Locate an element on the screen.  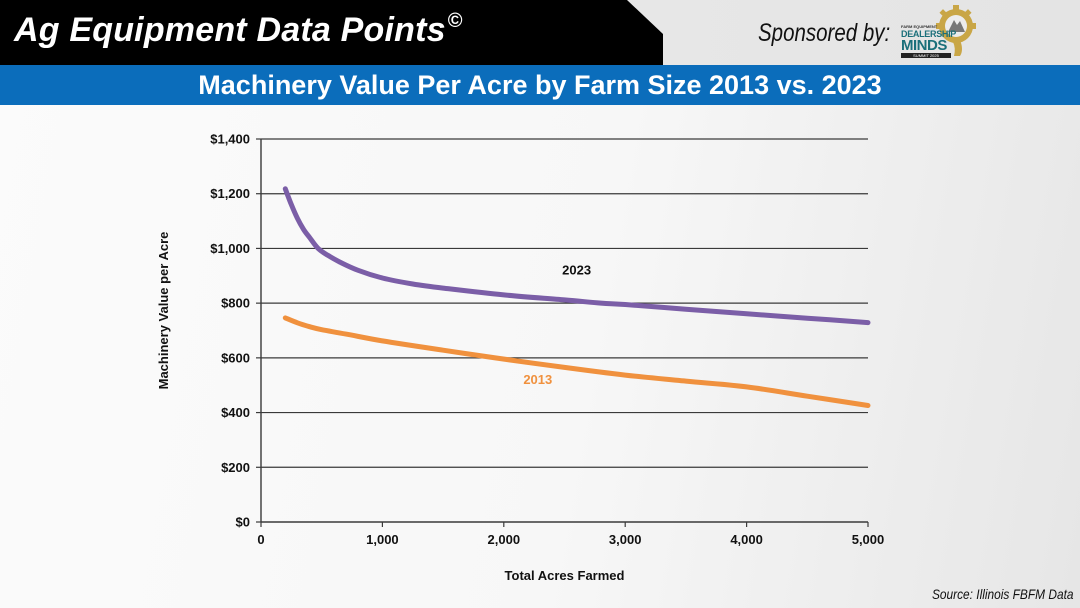
y-tick-label: $1,400 is located at coordinates (230, 139).